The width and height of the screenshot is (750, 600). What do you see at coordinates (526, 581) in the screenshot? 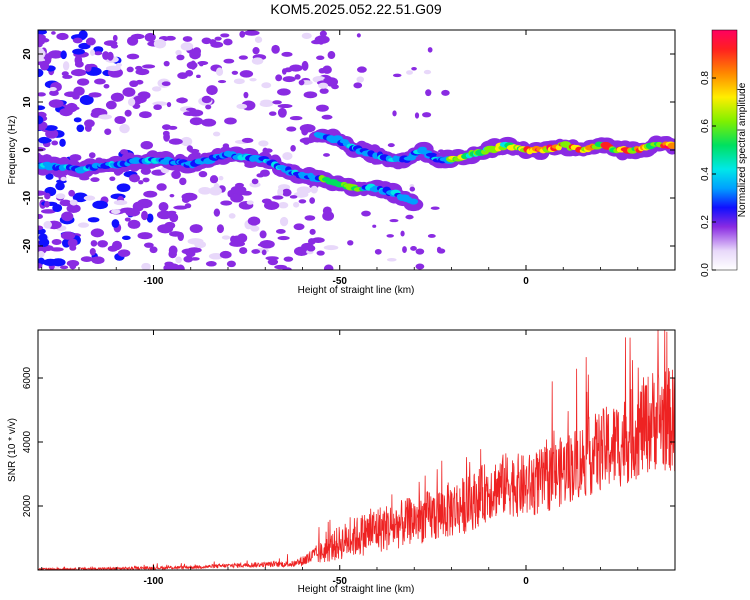
I see `snr-x-tick-label: 0` at bounding box center [526, 581].